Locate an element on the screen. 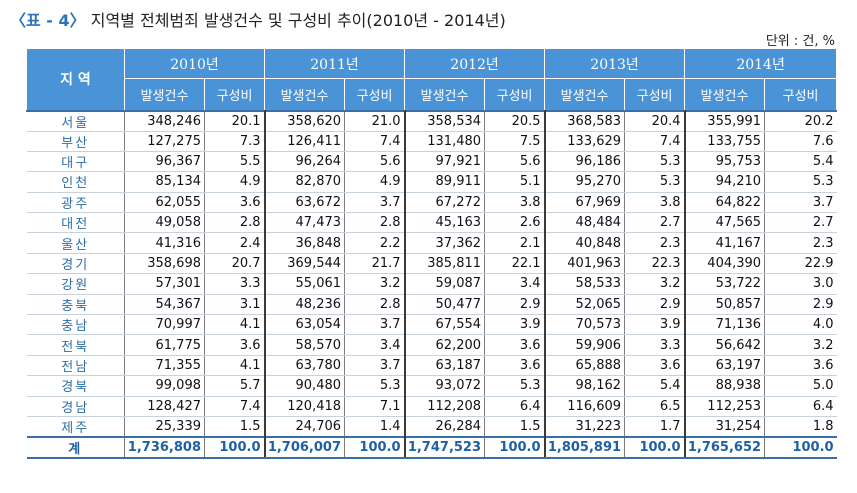 This screenshot has width=857, height=493. region-name: 광주 is located at coordinates (75, 203).